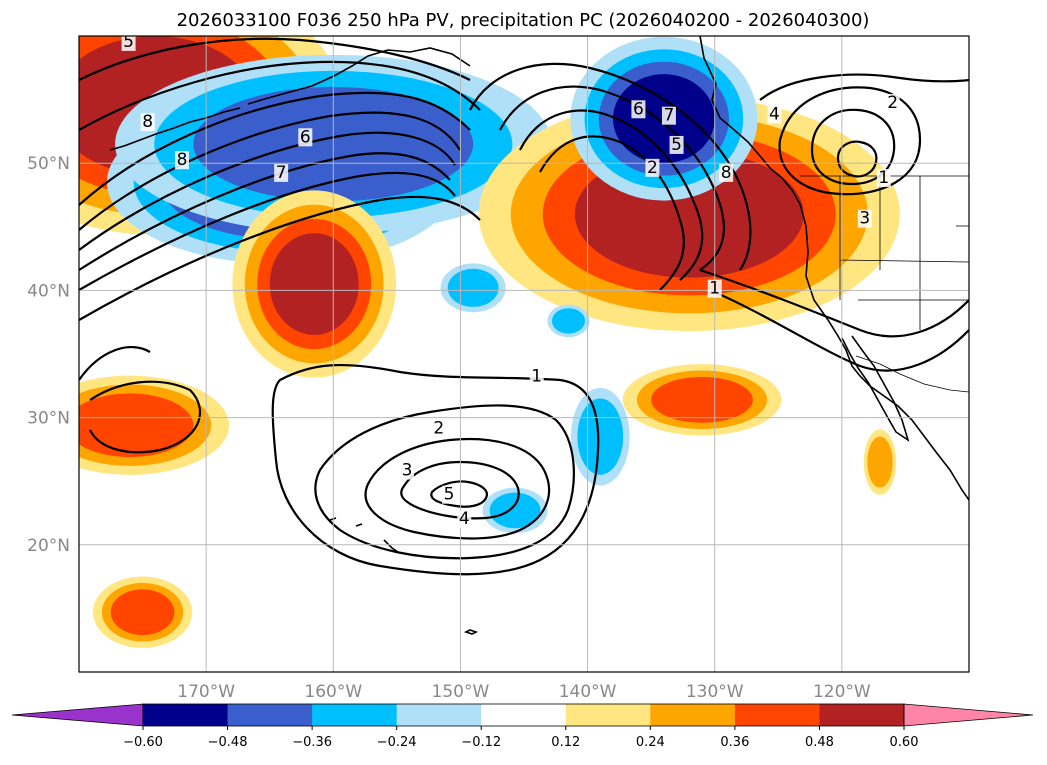 This screenshot has height=765, width=1047. Describe the element at coordinates (48, 419) in the screenshot. I see `latitude-tick-label: 30°N` at that location.